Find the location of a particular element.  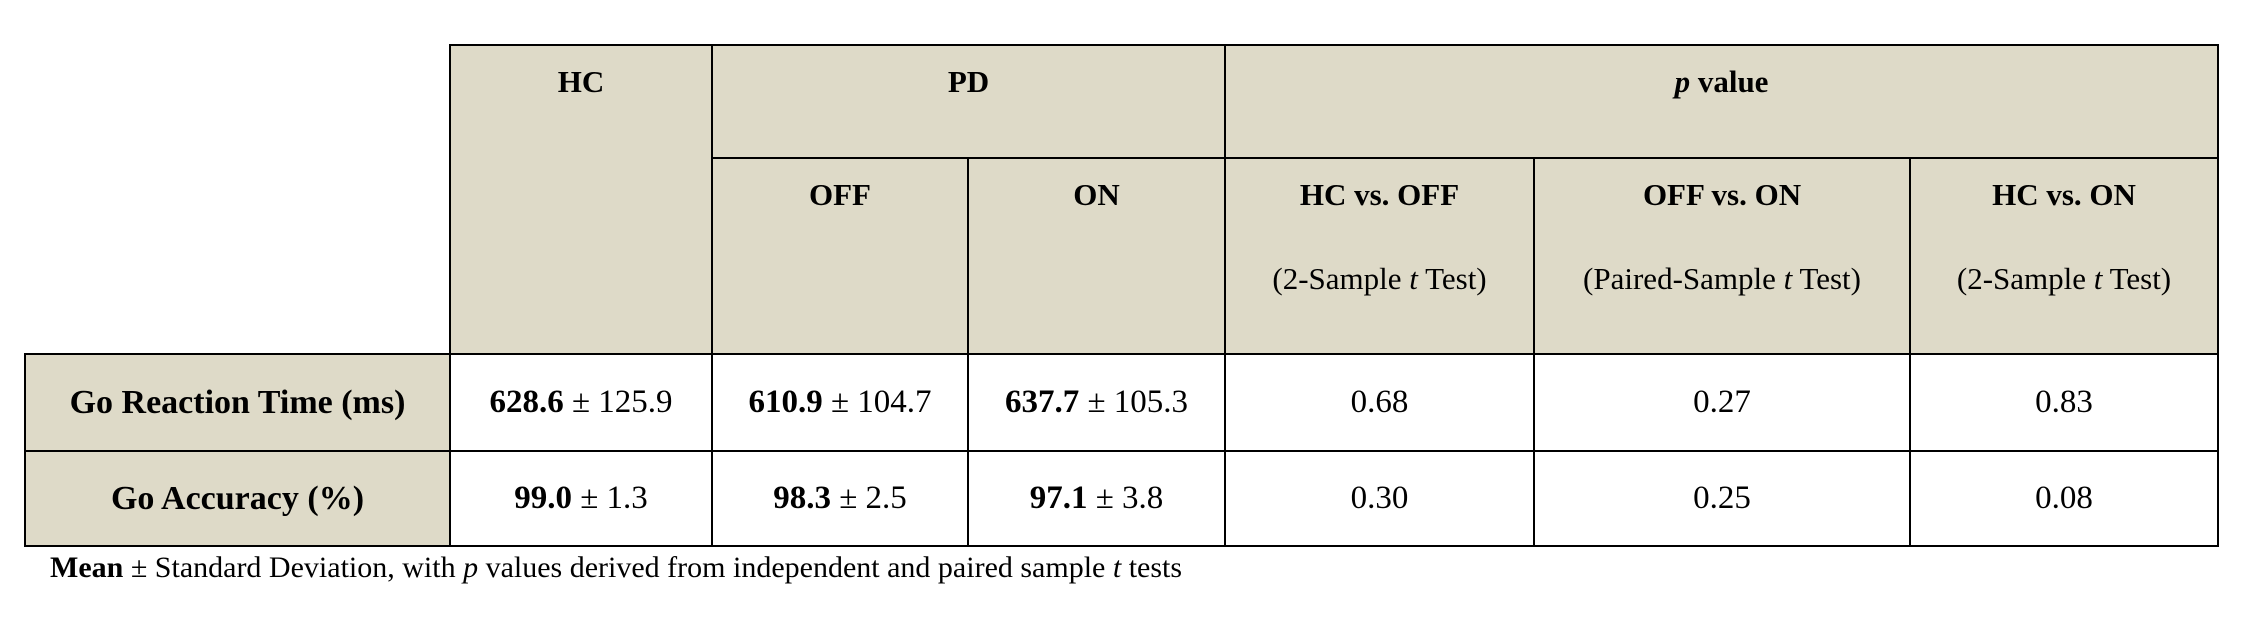

footnote-italic: p is located at coordinates (471, 567).